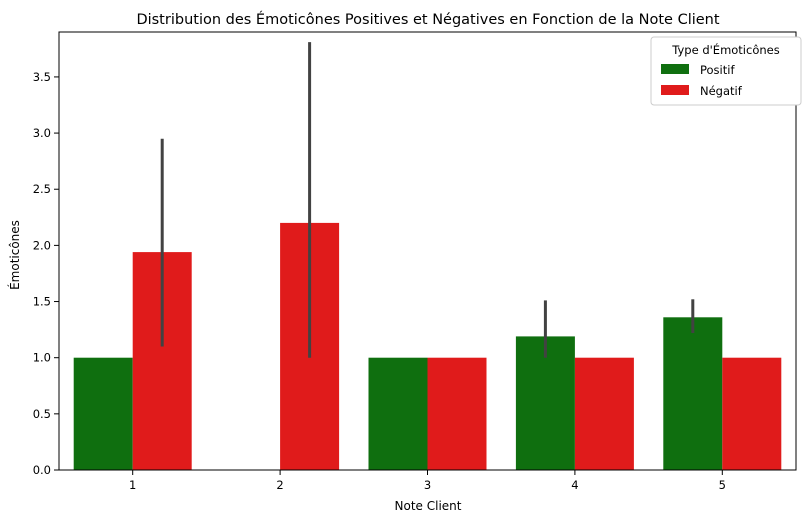 This screenshot has height=525, width=809. I want to click on x-tick-label: 2, so click(279, 485).